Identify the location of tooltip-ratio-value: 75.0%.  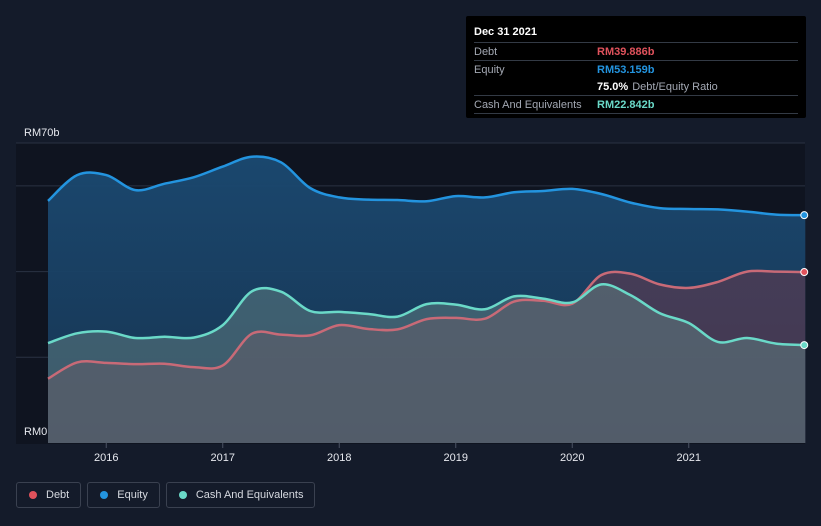
(613, 86).